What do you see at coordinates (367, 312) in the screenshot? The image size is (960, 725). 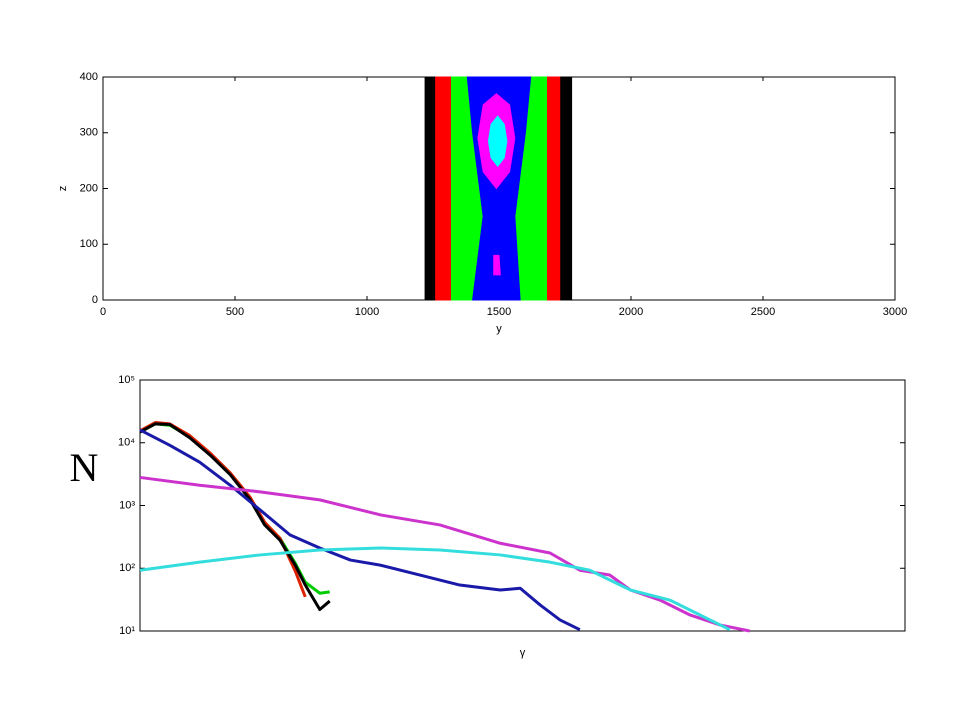 I see `x-tick-label: 1000` at bounding box center [367, 312].